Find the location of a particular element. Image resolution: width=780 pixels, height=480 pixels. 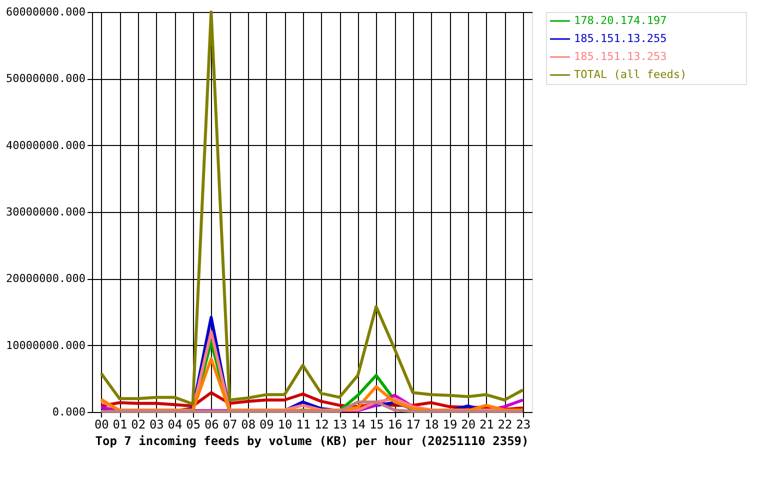

x-tick-label: 19 is located at coordinates (450, 425).